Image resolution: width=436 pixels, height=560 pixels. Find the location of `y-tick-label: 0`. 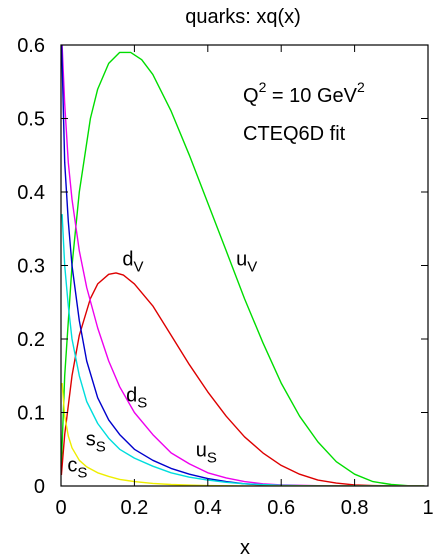

y-tick-label: 0 is located at coordinates (39, 487).